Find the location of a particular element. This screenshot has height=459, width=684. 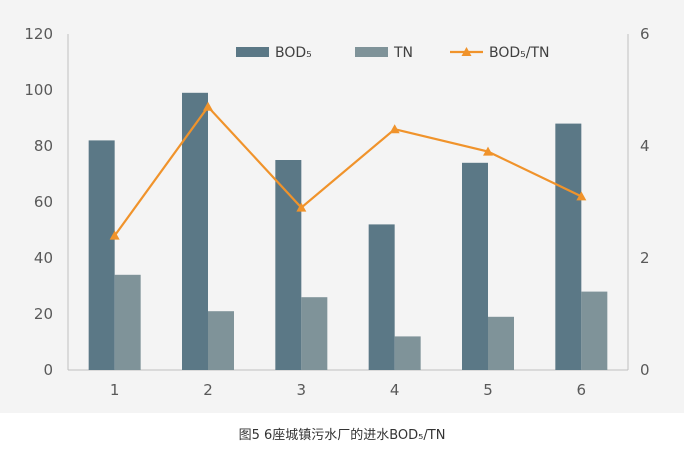

legend-swatch-tn is located at coordinates (371, 52).